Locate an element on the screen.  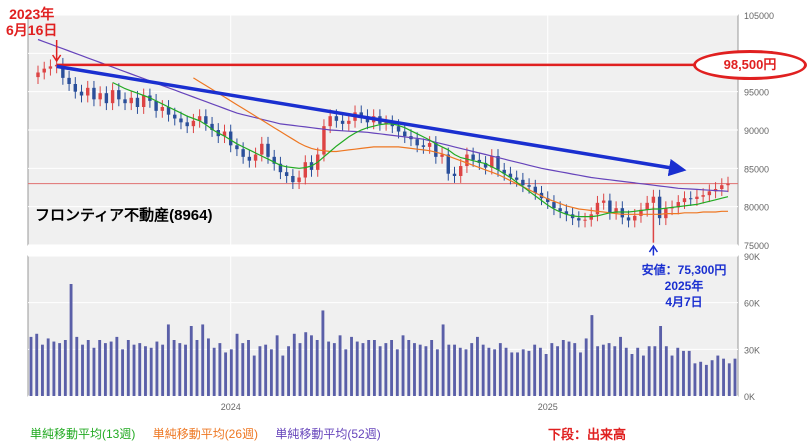
price-bubble-text: 98,500円 is located at coordinates (750, 64).